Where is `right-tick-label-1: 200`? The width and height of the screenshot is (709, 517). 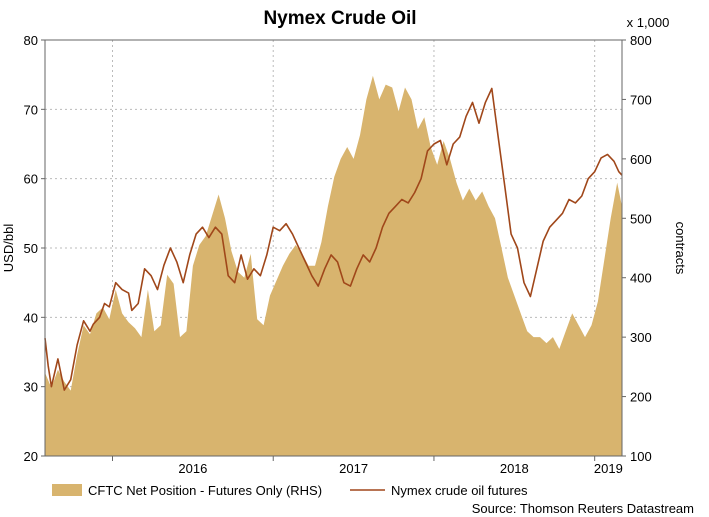 right-tick-label-1: 200 is located at coordinates (641, 397).